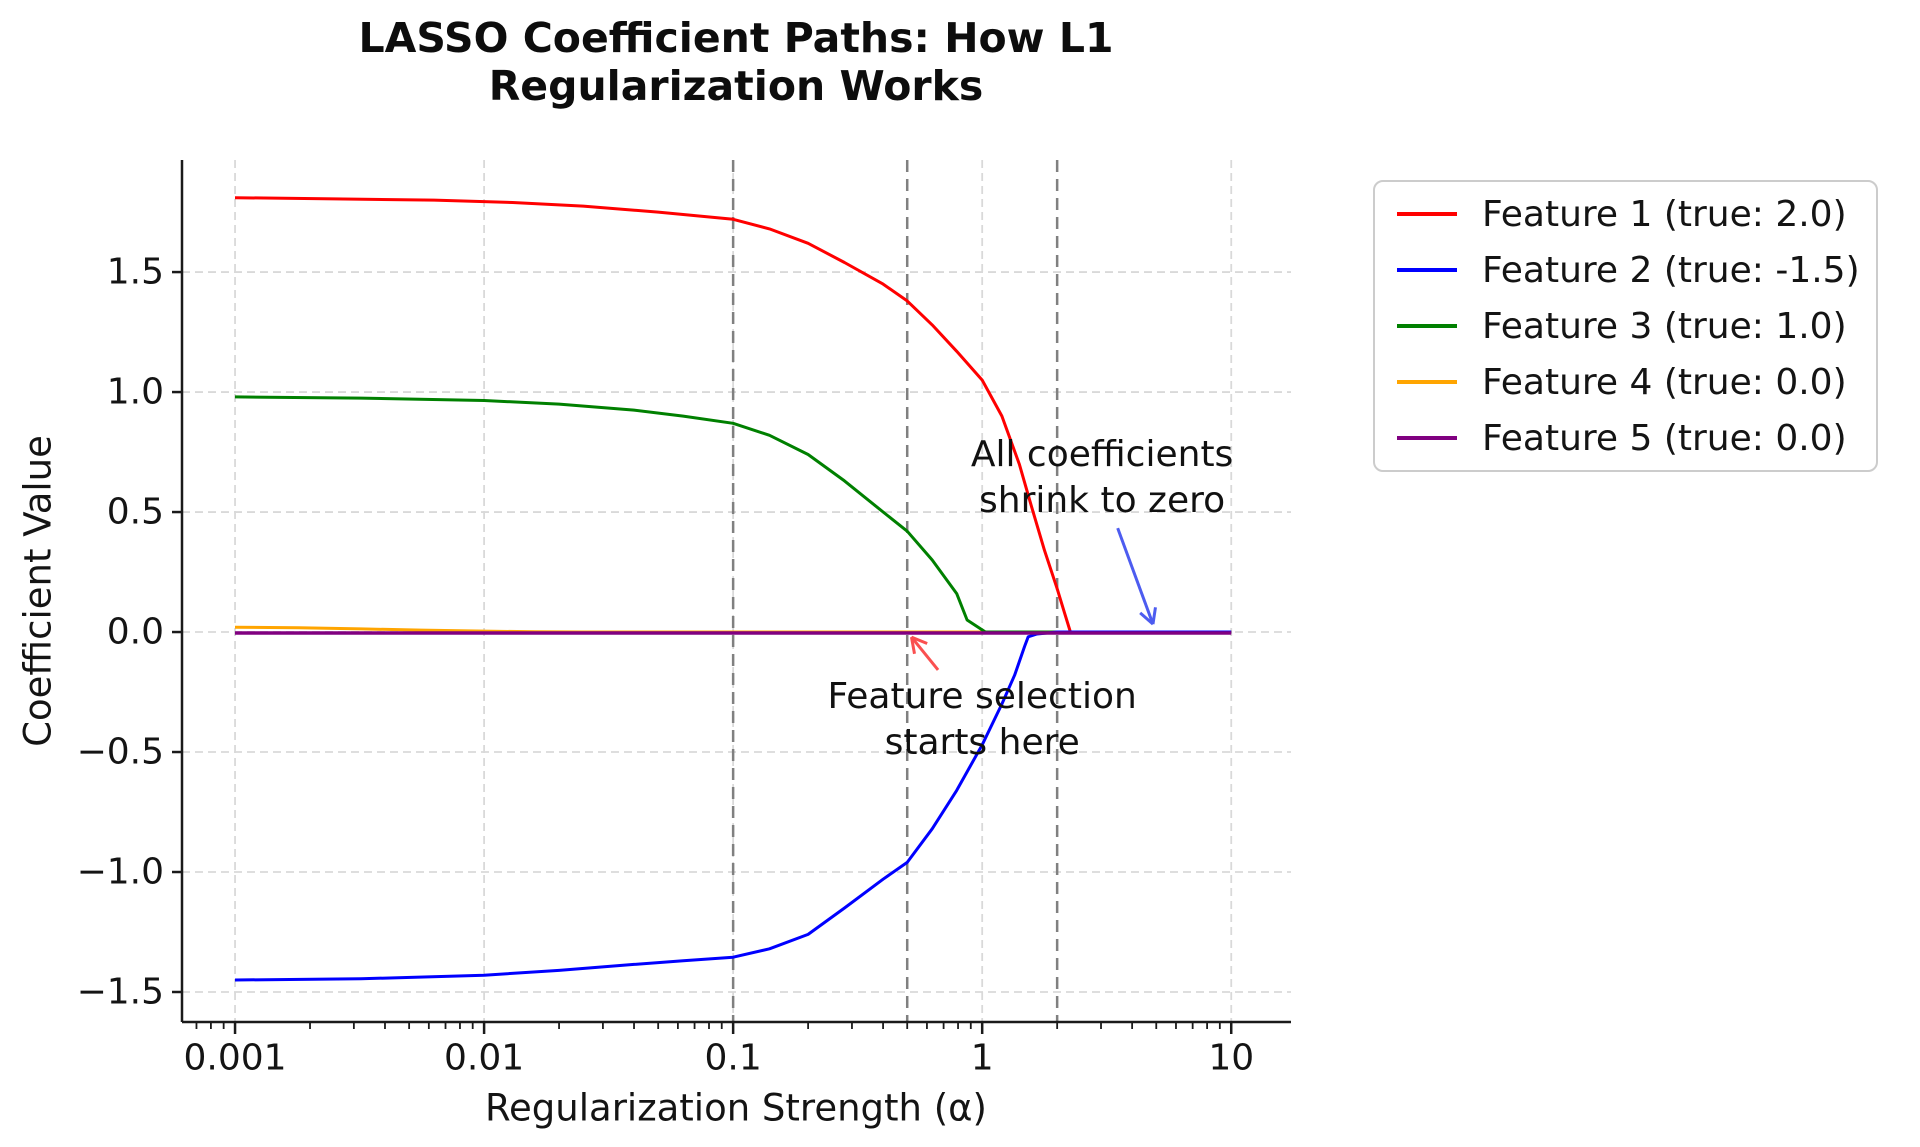 The width and height of the screenshot is (1920, 1147). What do you see at coordinates (38, 591) in the screenshot?
I see `y-axis-label: Coefficient Value` at bounding box center [38, 591].